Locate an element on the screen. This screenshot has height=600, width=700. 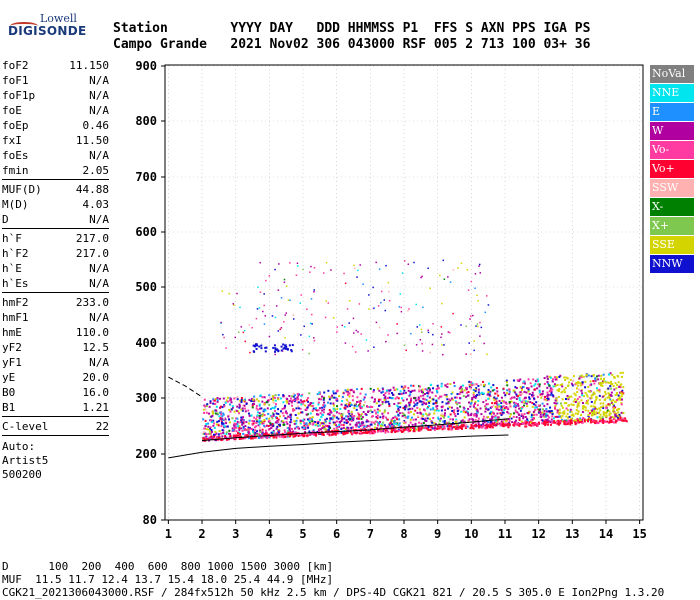
param-name: foF1 is located at coordinates (15, 80).